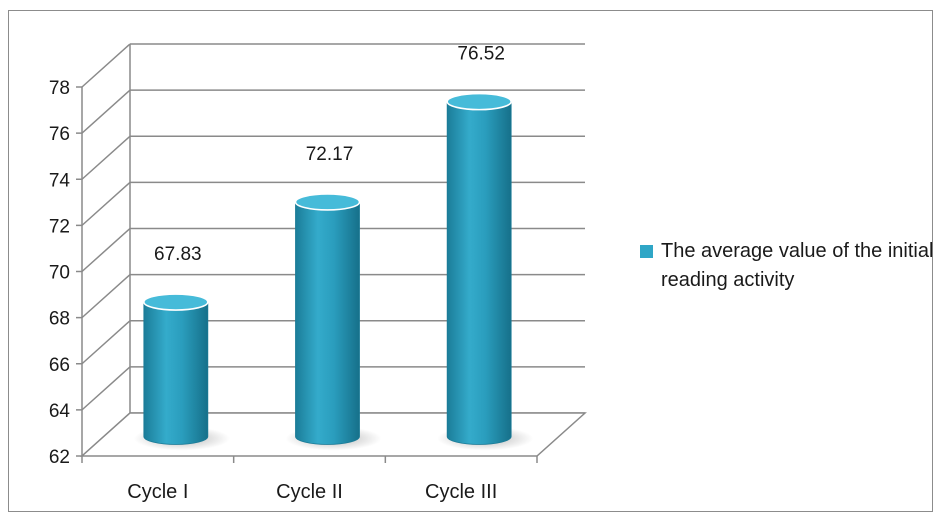 This screenshot has width=941, height=520. Describe the element at coordinates (59, 226) in the screenshot. I see `y-tick-label: 72` at that location.